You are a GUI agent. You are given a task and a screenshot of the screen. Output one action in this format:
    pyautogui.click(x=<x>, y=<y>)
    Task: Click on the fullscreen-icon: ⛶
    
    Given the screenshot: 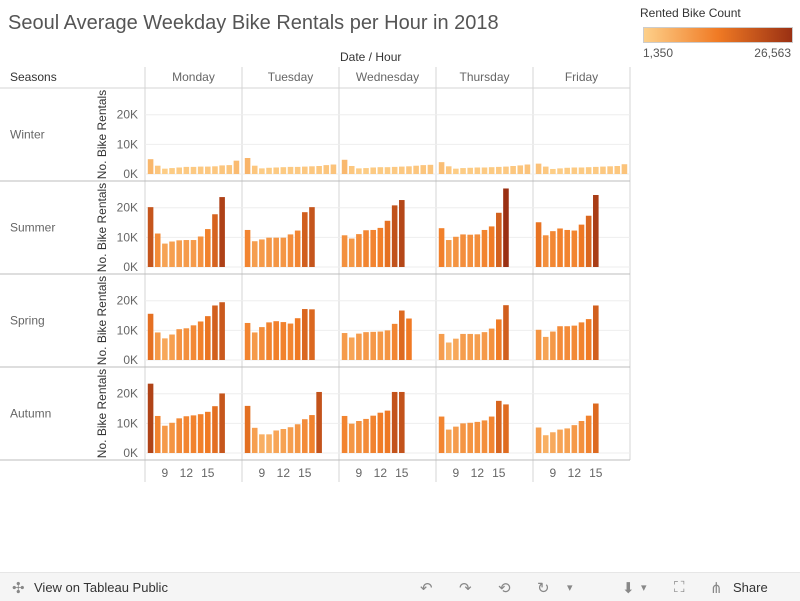 What is the action you would take?
    pyautogui.click(x=679, y=587)
    